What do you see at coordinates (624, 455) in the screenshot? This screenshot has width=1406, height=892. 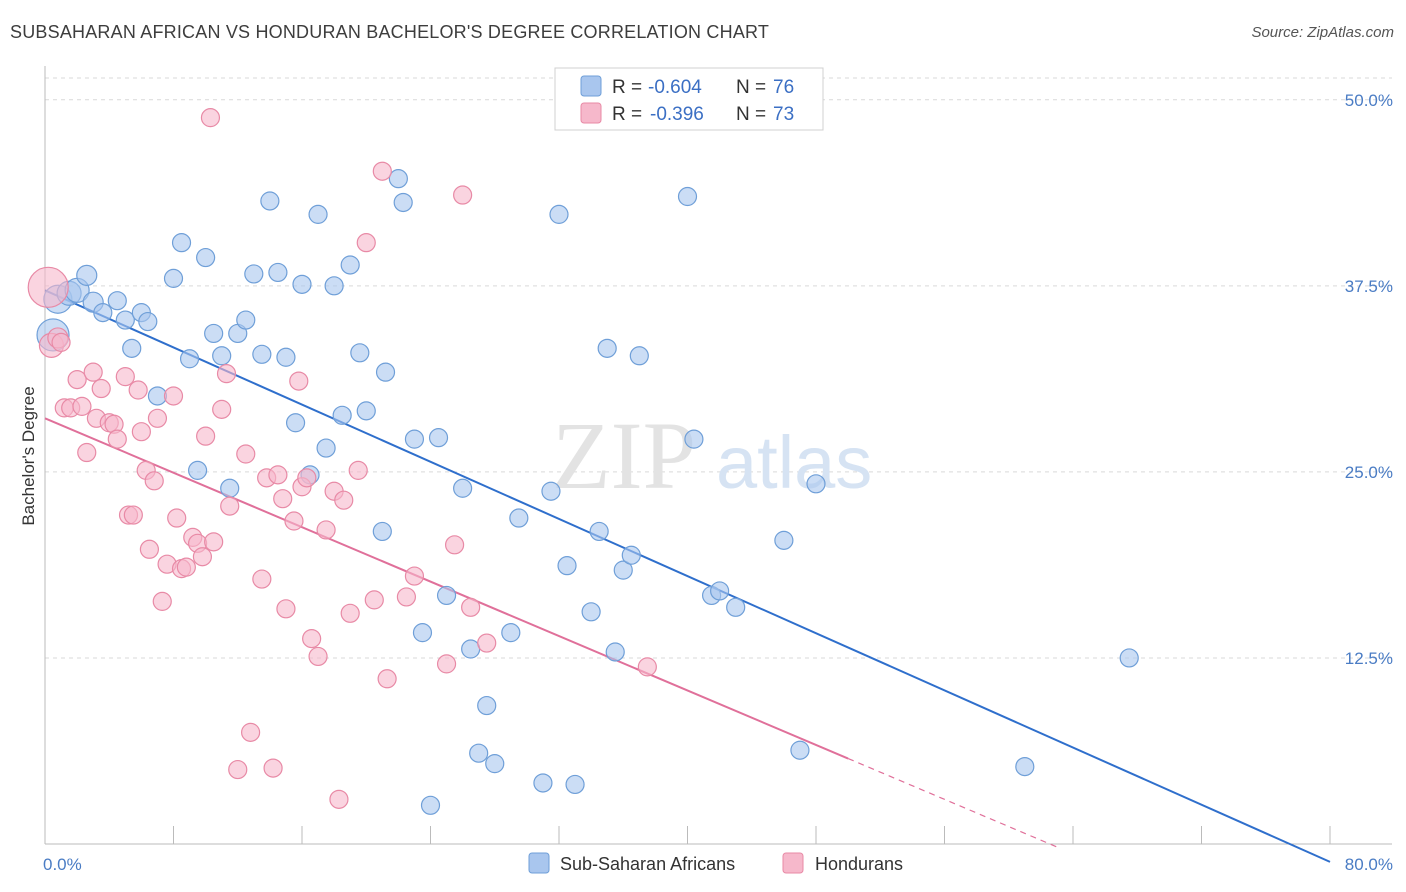 I see `watermark-zip: ZIP` at bounding box center [624, 455].